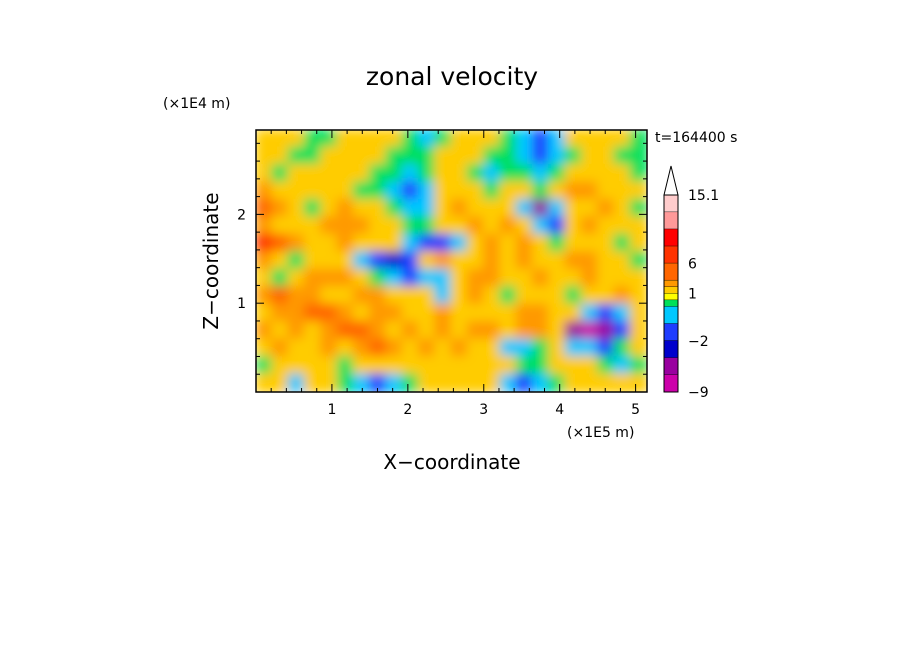 The image size is (904, 654). Describe the element at coordinates (452, 76) in the screenshot. I see `chart-title: zonal velocity` at that location.